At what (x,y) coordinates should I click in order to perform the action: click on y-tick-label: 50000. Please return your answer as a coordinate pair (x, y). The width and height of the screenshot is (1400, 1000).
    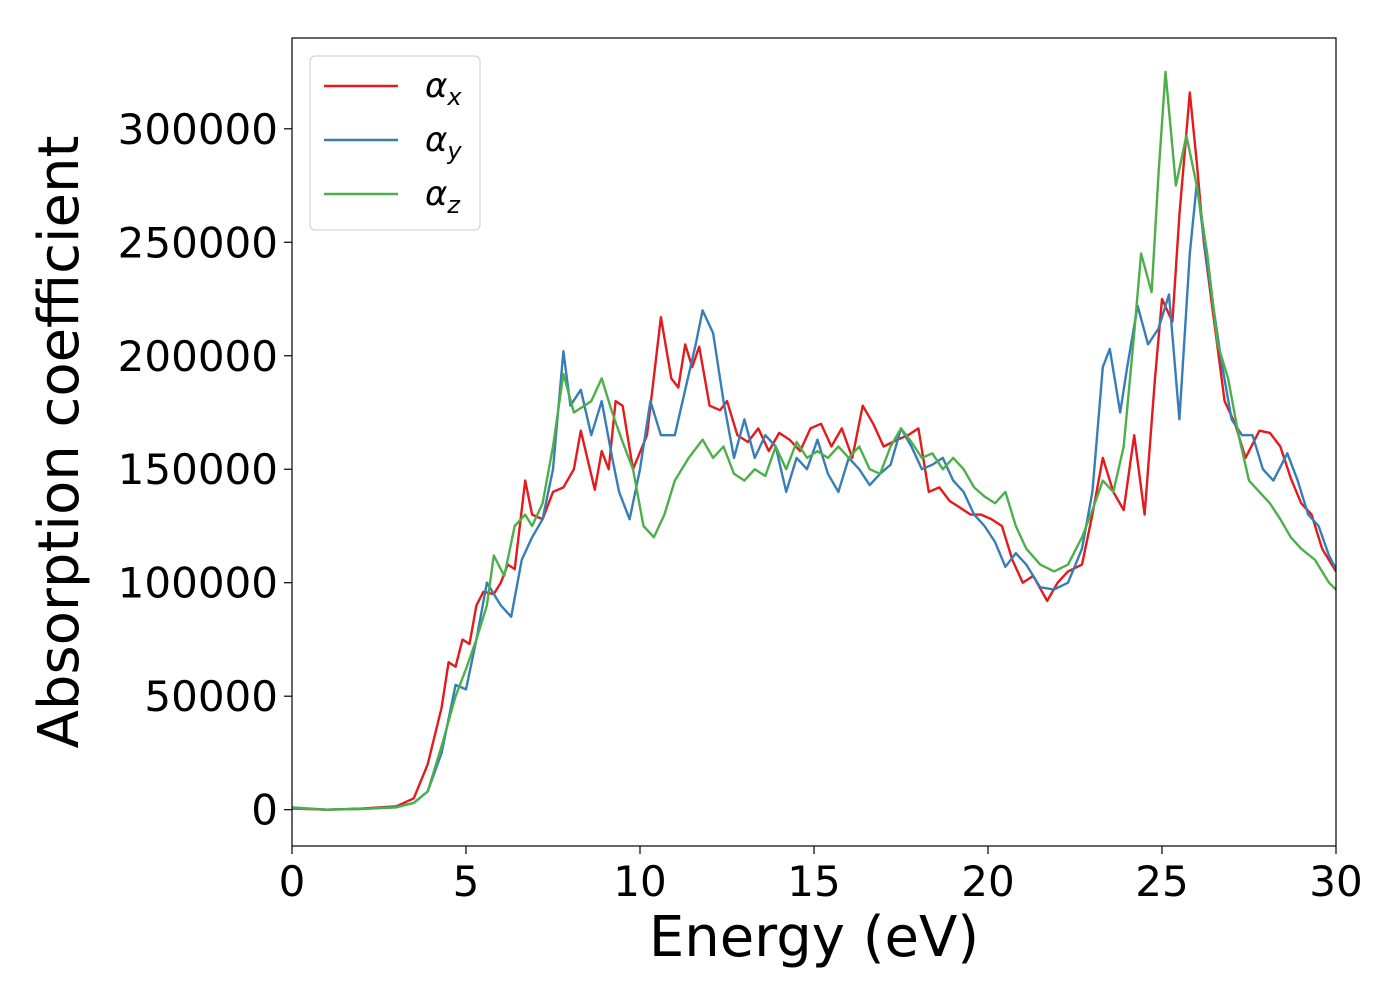
    Looking at the image, I should click on (211, 696).